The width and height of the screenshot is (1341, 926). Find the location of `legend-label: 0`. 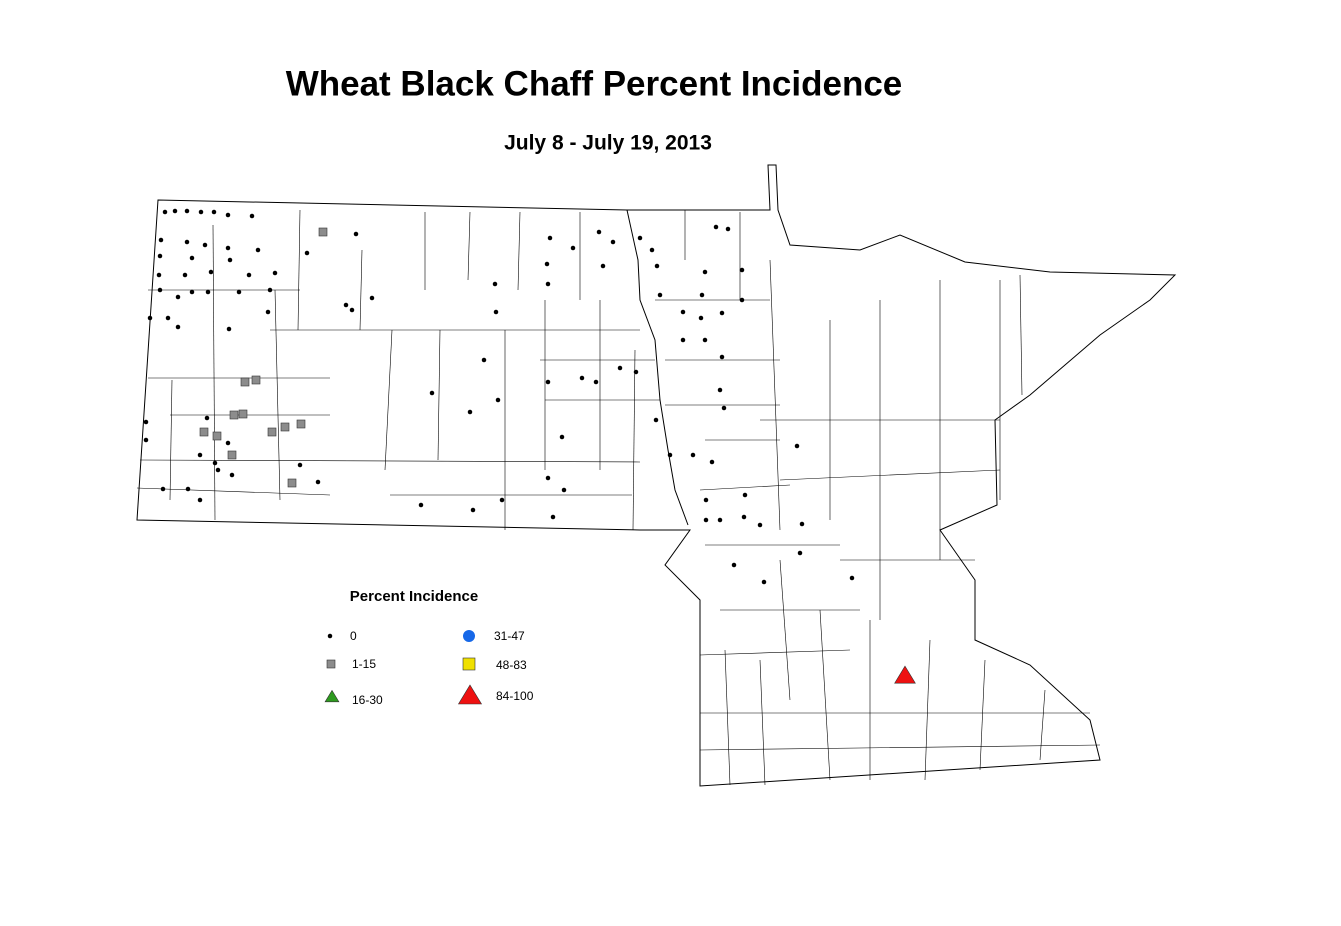

legend-label: 0 is located at coordinates (353, 636).